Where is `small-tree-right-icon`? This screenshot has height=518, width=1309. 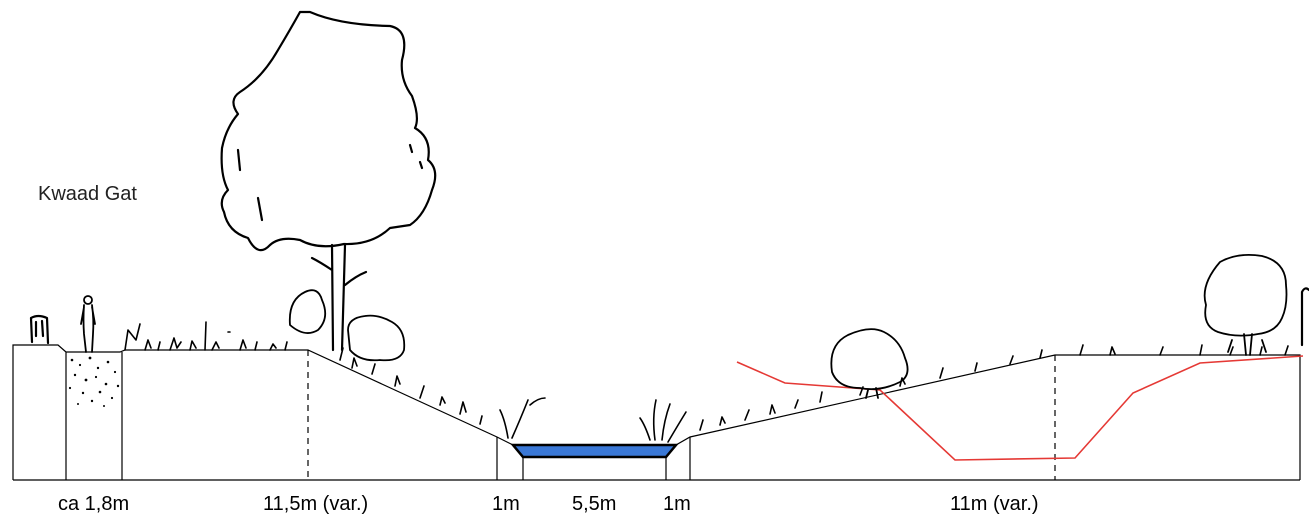
small-tree-right-icon is located at coordinates (1245, 304).